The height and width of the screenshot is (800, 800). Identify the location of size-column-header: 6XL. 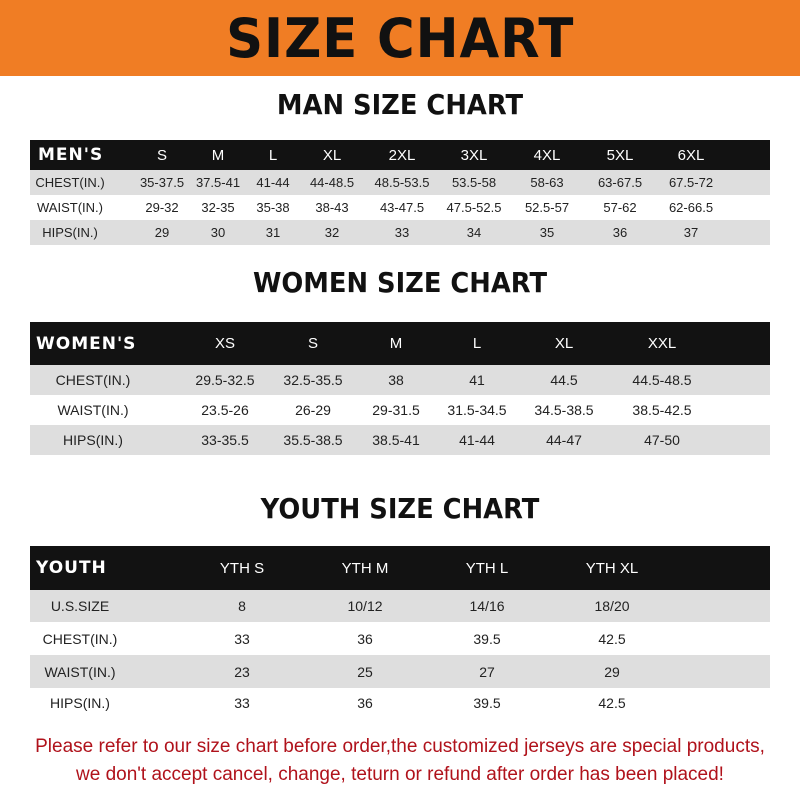
(691, 155).